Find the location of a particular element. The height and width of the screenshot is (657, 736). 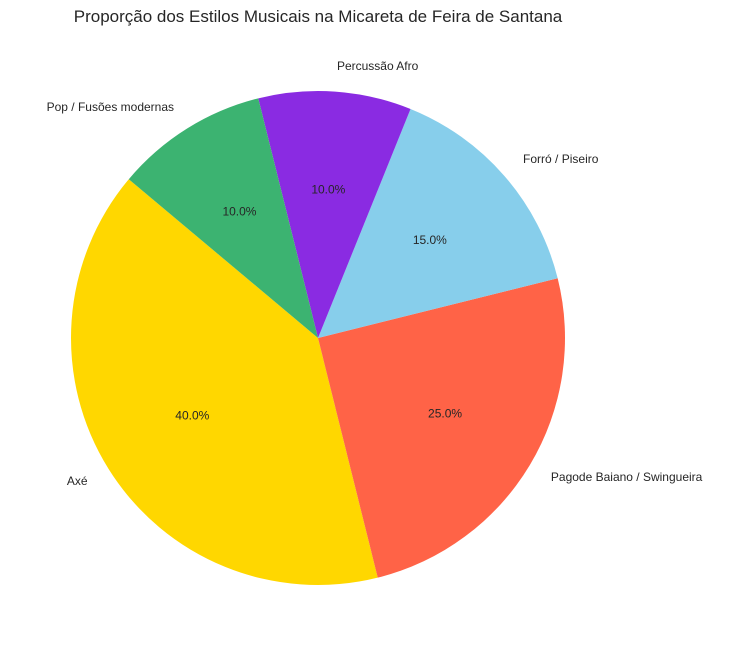

slice-category-label: Pagode Baiano / Swingueira is located at coordinates (627, 477).